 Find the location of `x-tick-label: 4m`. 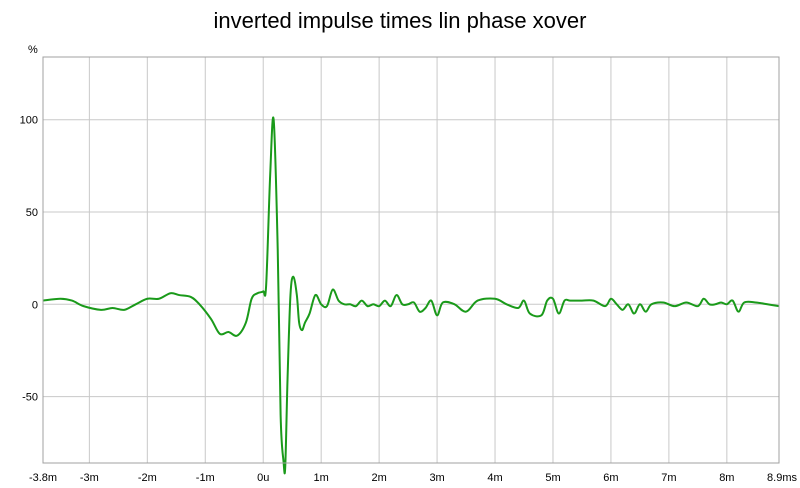

x-tick-label: 4m is located at coordinates (494, 478).